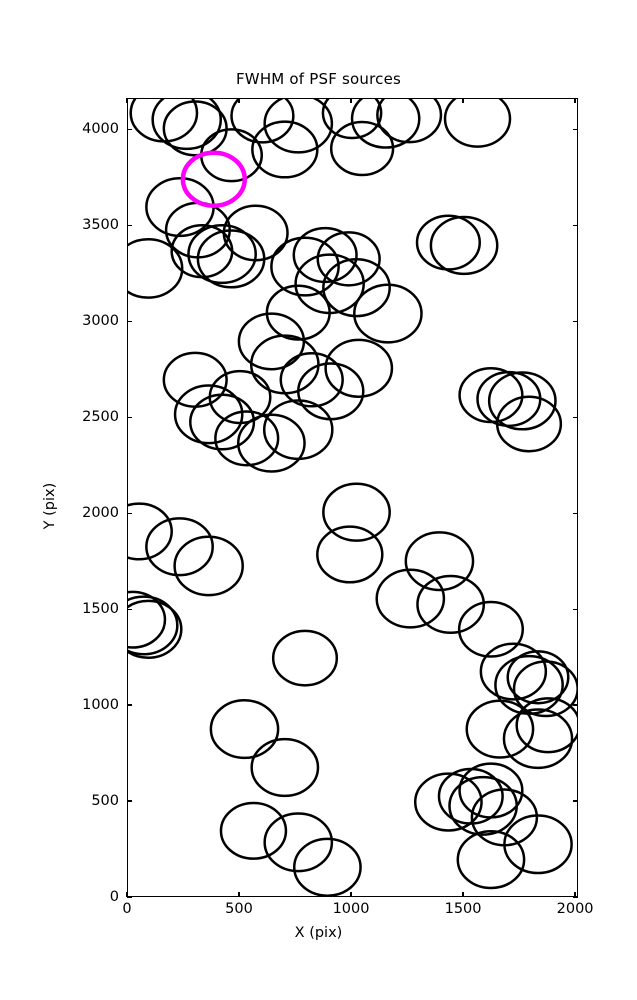  What do you see at coordinates (575, 909) in the screenshot?
I see `x-tick-label: 2000` at bounding box center [575, 909].